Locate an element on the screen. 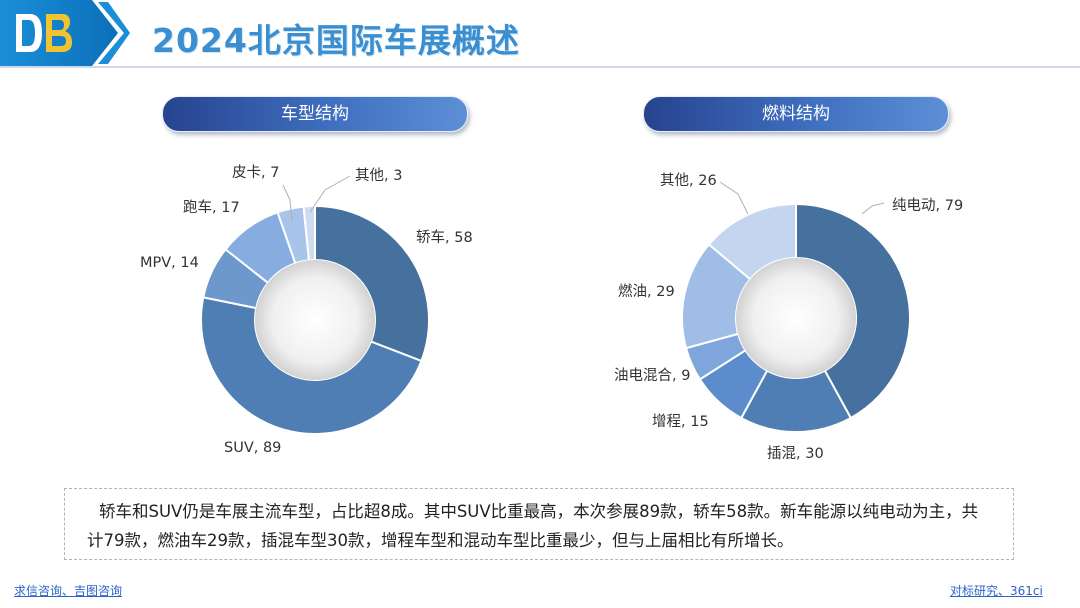  chart-title-vehicle-type: 车型结构 is located at coordinates (315, 114).